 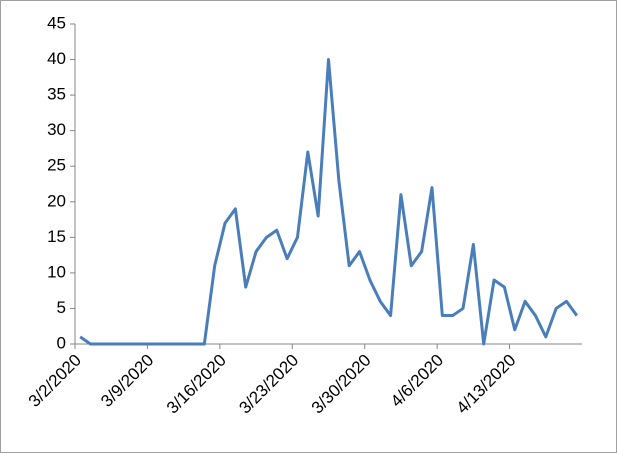 What do you see at coordinates (56, 129) in the screenshot?
I see `y-tick-label: 30` at bounding box center [56, 129].